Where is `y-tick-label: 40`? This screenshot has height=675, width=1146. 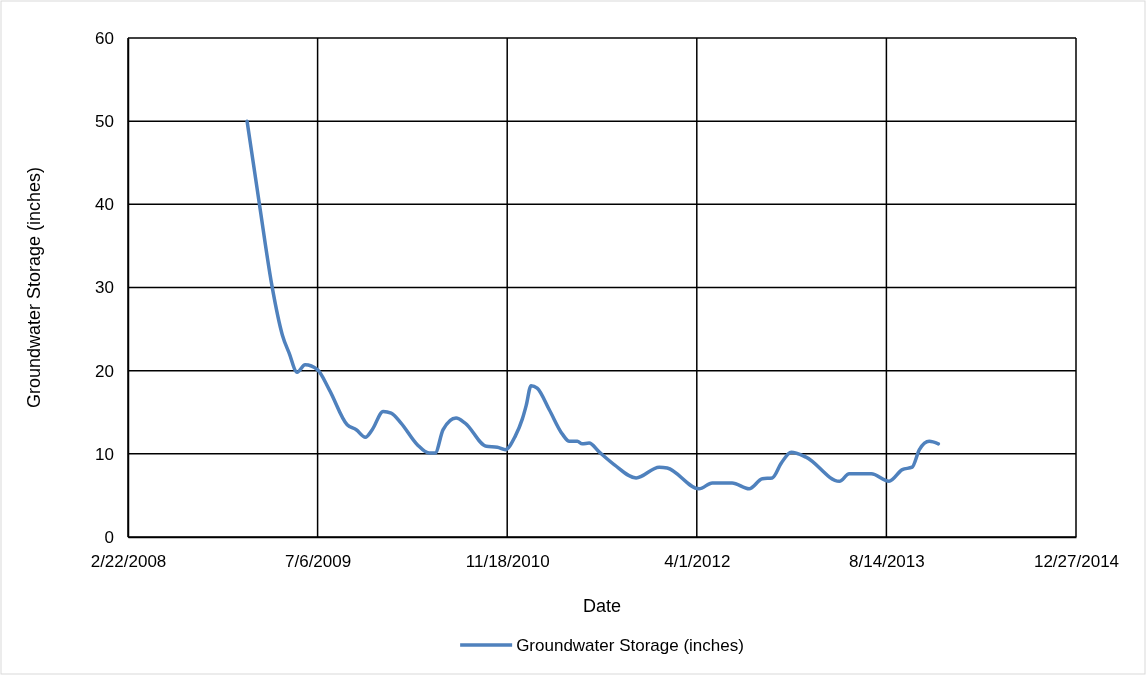 y-tick-label: 40 is located at coordinates (104, 205).